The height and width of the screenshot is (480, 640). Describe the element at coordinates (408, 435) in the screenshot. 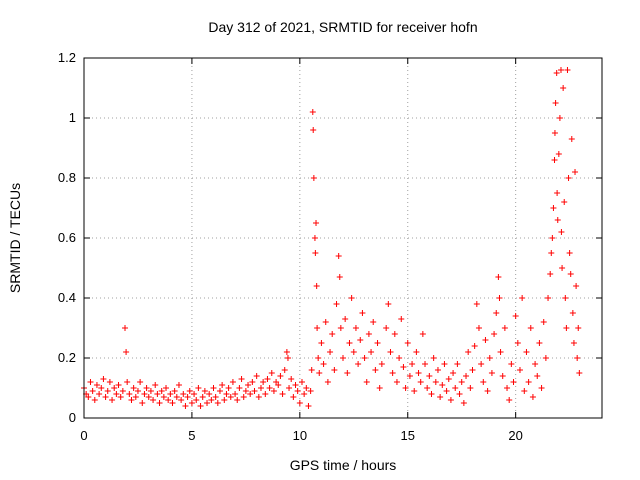

I see `x-tick-label: 15` at that location.